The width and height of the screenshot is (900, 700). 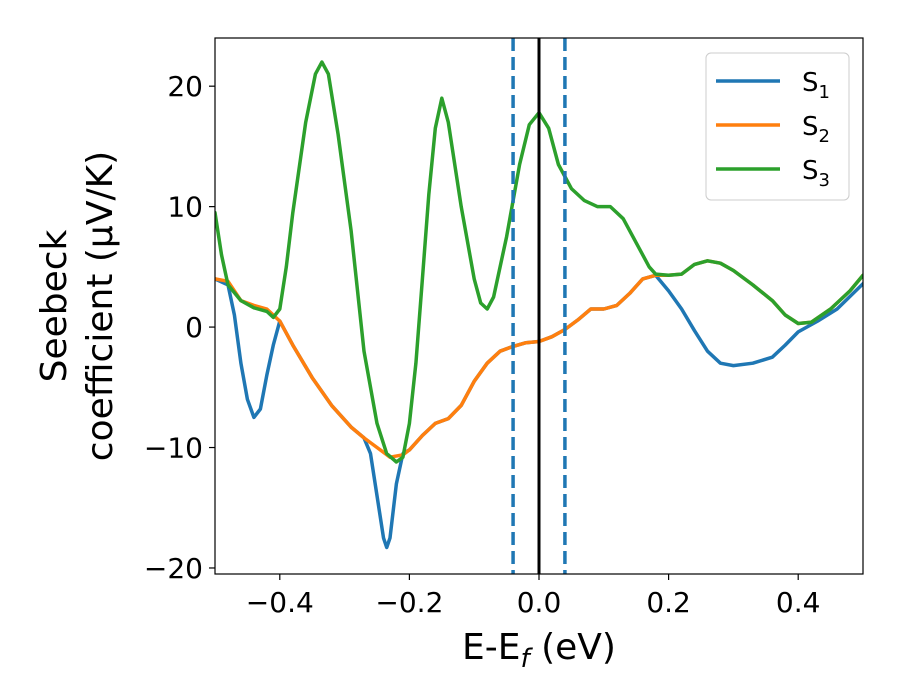 What do you see at coordinates (100, 306) in the screenshot?
I see `y-axis-label-line2: coefficient (μV/K)` at bounding box center [100, 306].